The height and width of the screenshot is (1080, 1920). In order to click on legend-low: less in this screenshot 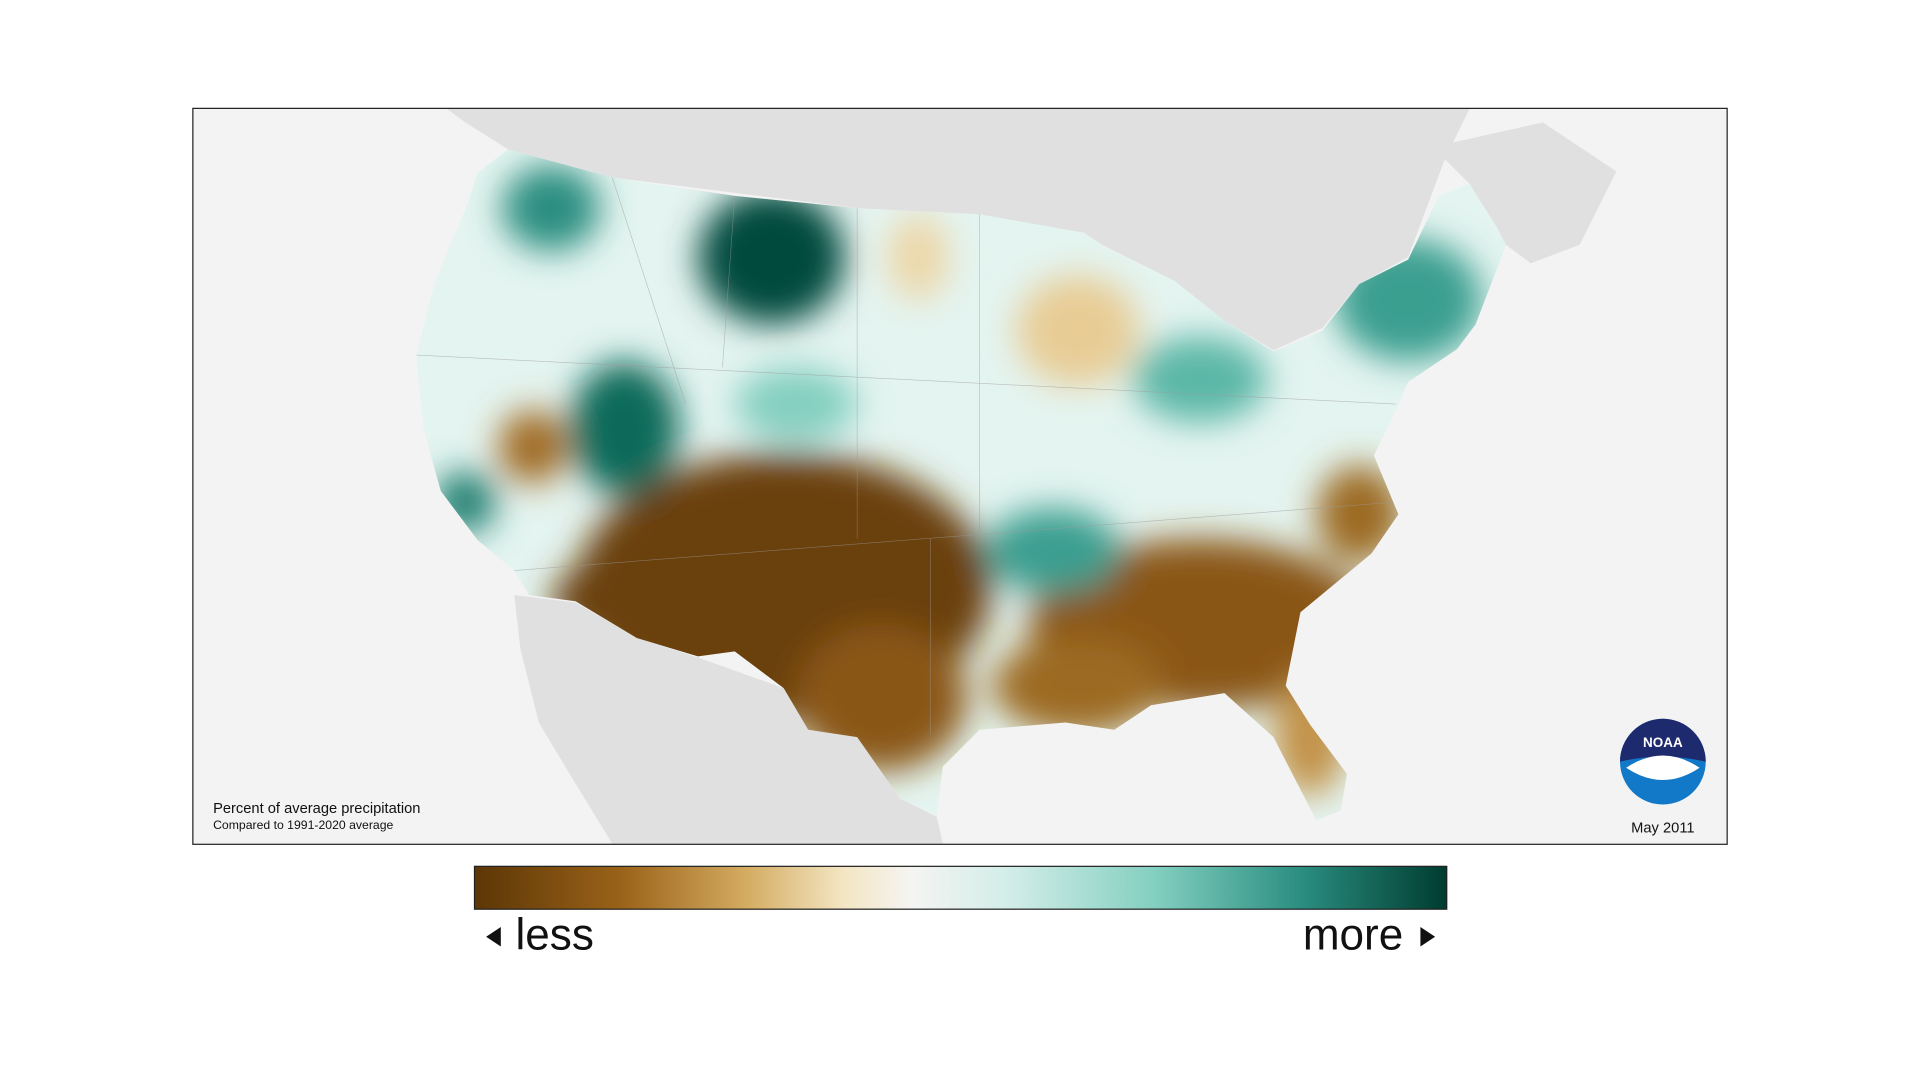, I will do `click(555, 935)`.